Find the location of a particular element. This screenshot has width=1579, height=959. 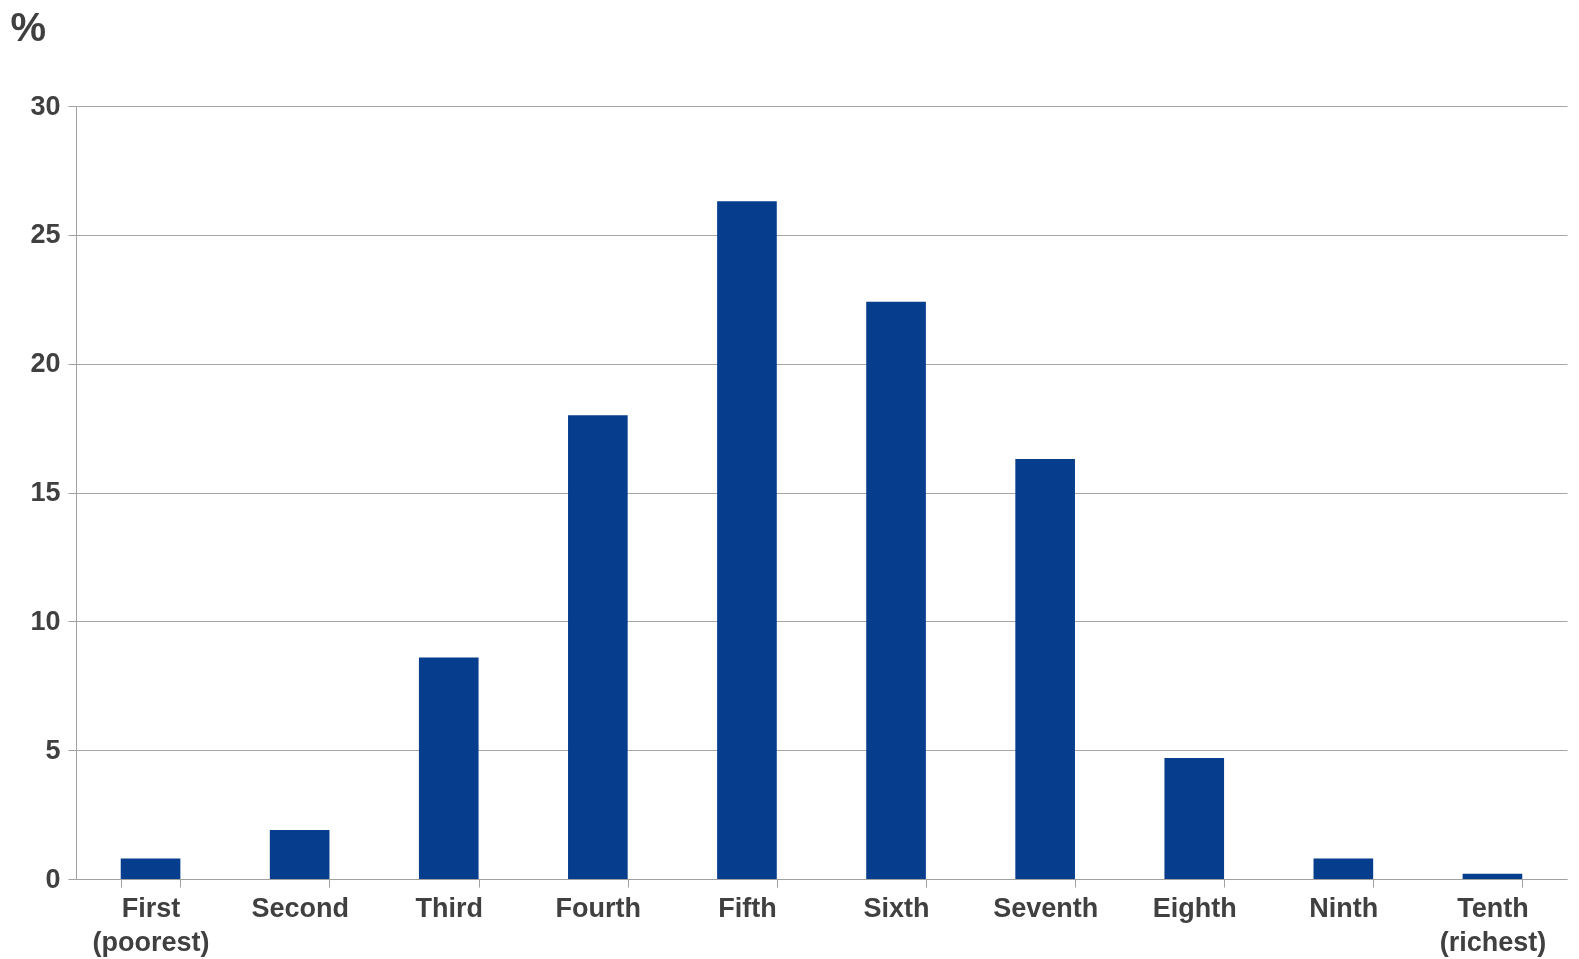

x-tick-label: Second is located at coordinates (300, 907).